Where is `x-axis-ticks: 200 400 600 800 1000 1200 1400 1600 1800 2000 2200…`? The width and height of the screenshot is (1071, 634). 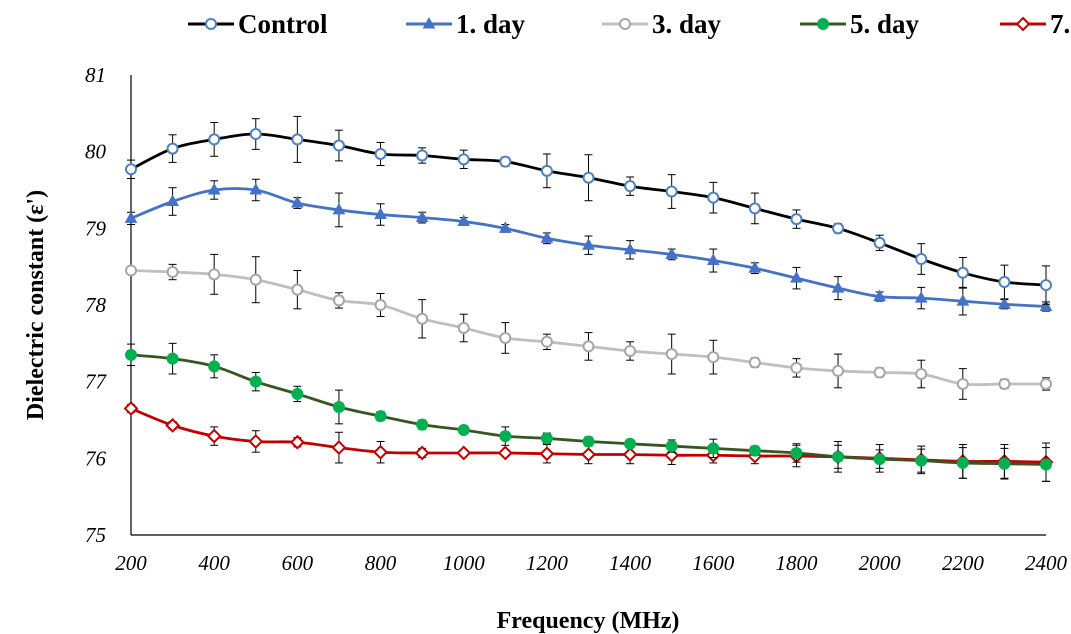 x-axis-ticks: 200 400 600 800 1000 1200 1400 1600 1800 2000 2200… is located at coordinates (591, 563).